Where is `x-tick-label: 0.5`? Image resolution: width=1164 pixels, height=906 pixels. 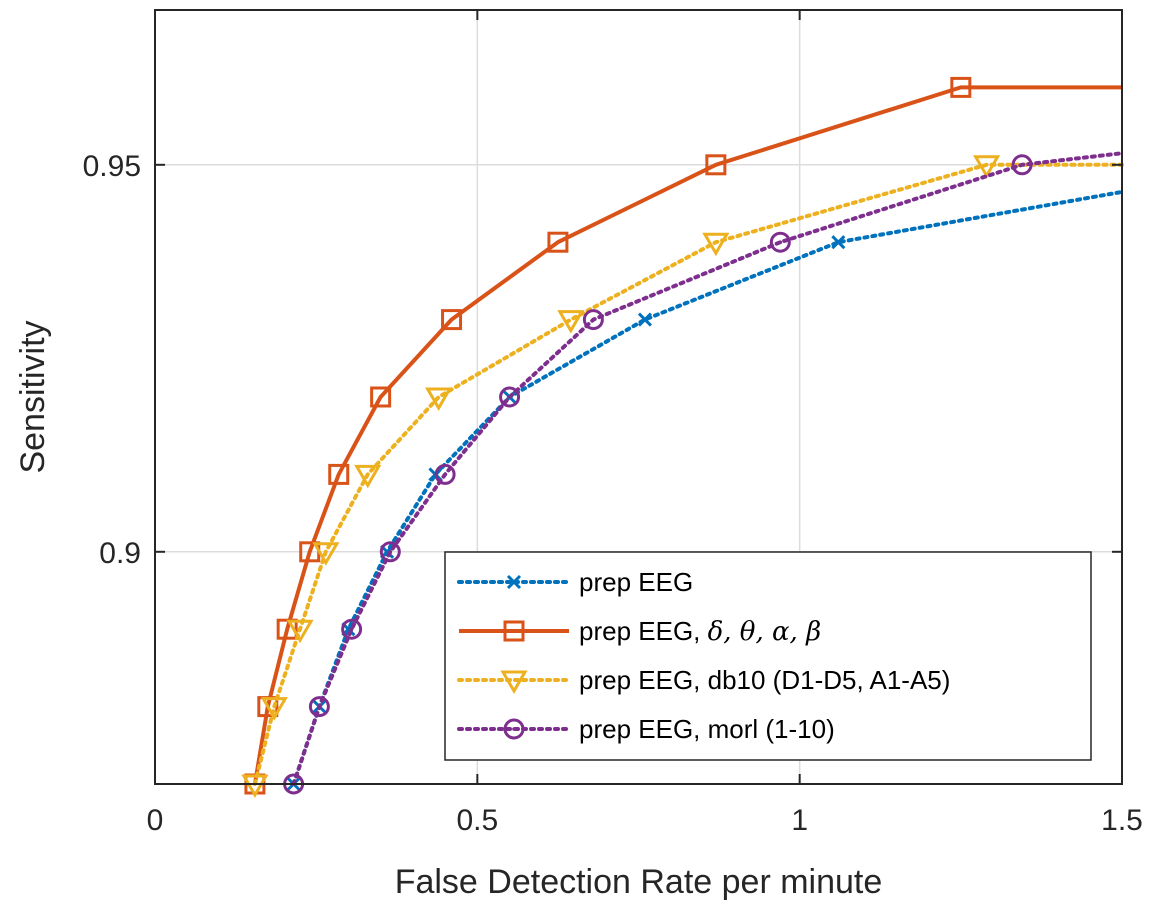 x-tick-label: 0.5 is located at coordinates (477, 820).